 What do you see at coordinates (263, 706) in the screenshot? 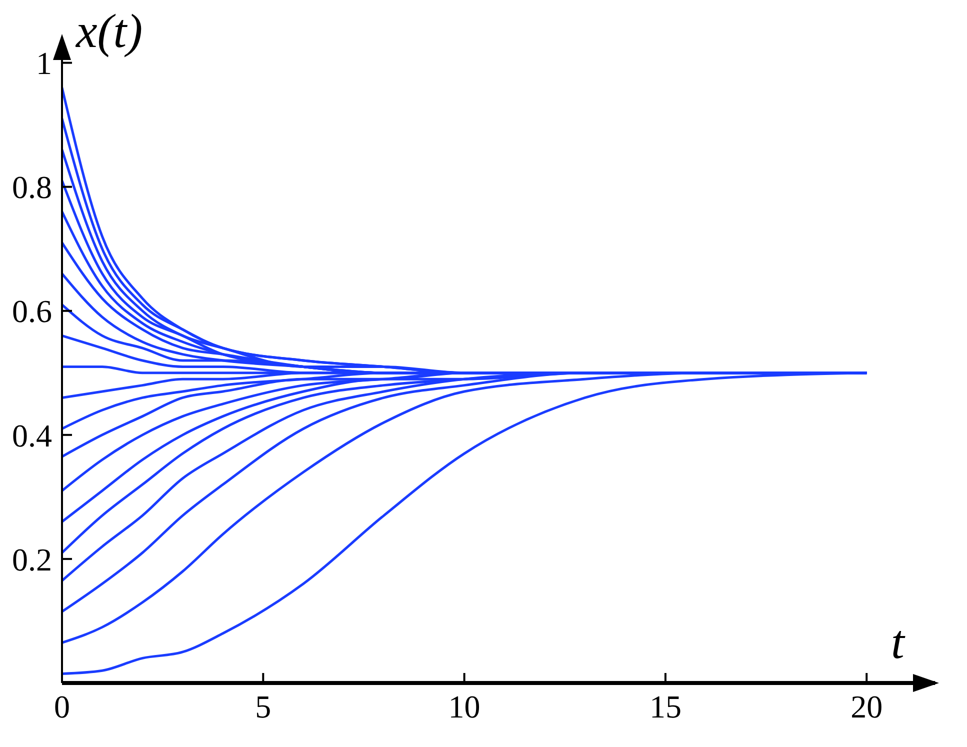
I see `x-tick-label: 5` at bounding box center [263, 706].